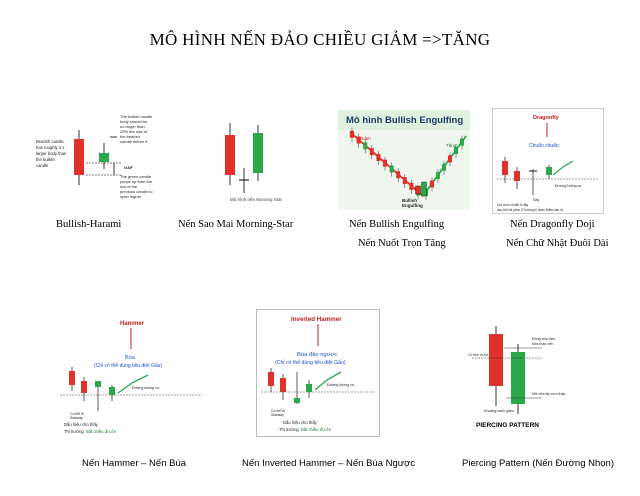  What do you see at coordinates (256, 199) in the screenshot?
I see `morning-star-label: Mô hình nến Morning Star` at bounding box center [256, 199].